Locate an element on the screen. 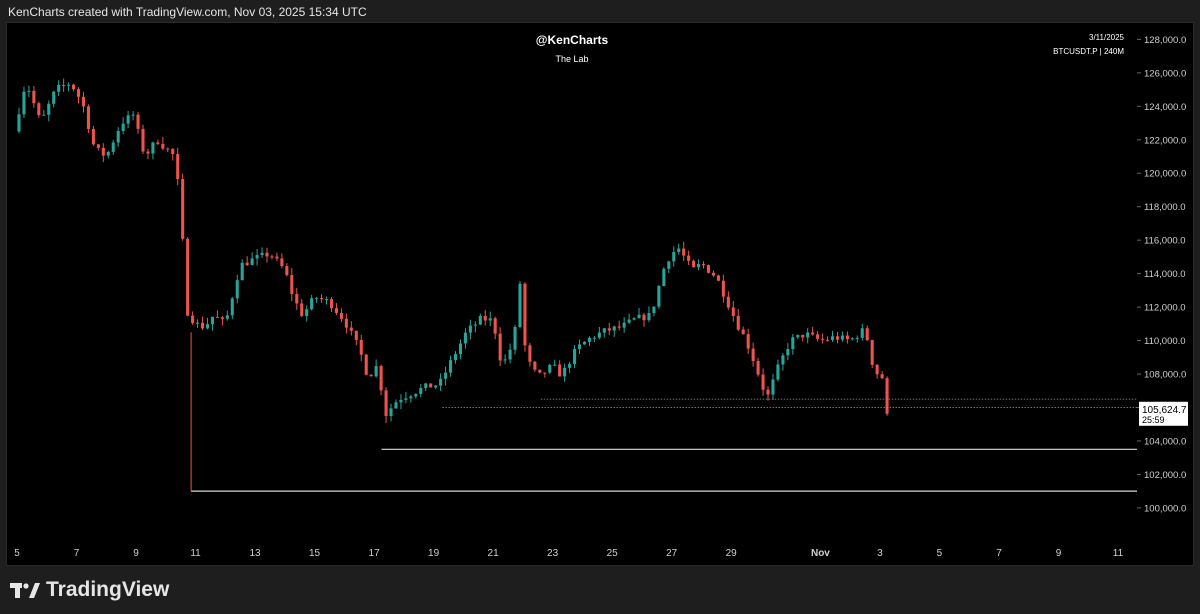 The image size is (1200, 614). x-tick-label: 27 is located at coordinates (672, 553).